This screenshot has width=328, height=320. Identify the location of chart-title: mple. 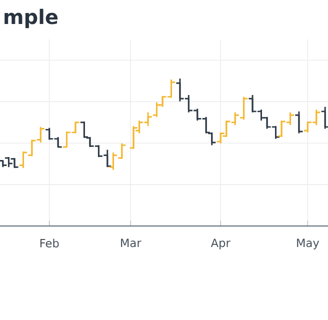
(31, 18).